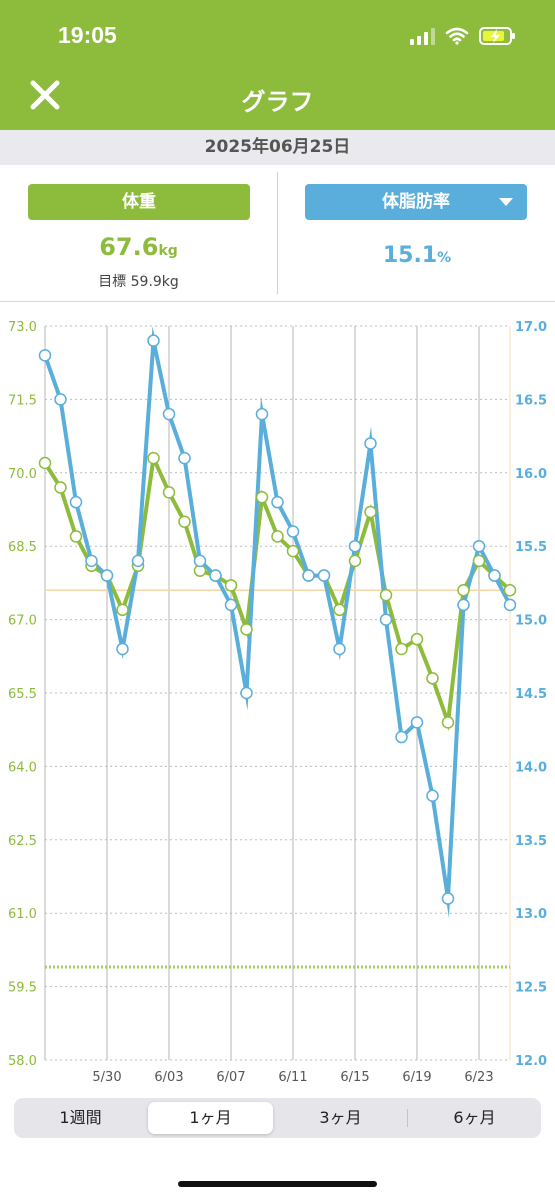  What do you see at coordinates (129, 247) in the screenshot?
I see `weight-number: 67.6` at bounding box center [129, 247].